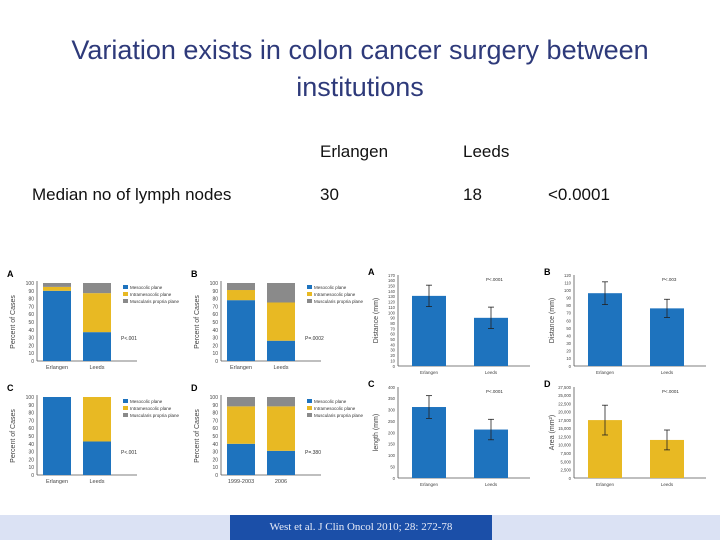  I want to click on p-value-annotation: P=.380, so click(313, 453).